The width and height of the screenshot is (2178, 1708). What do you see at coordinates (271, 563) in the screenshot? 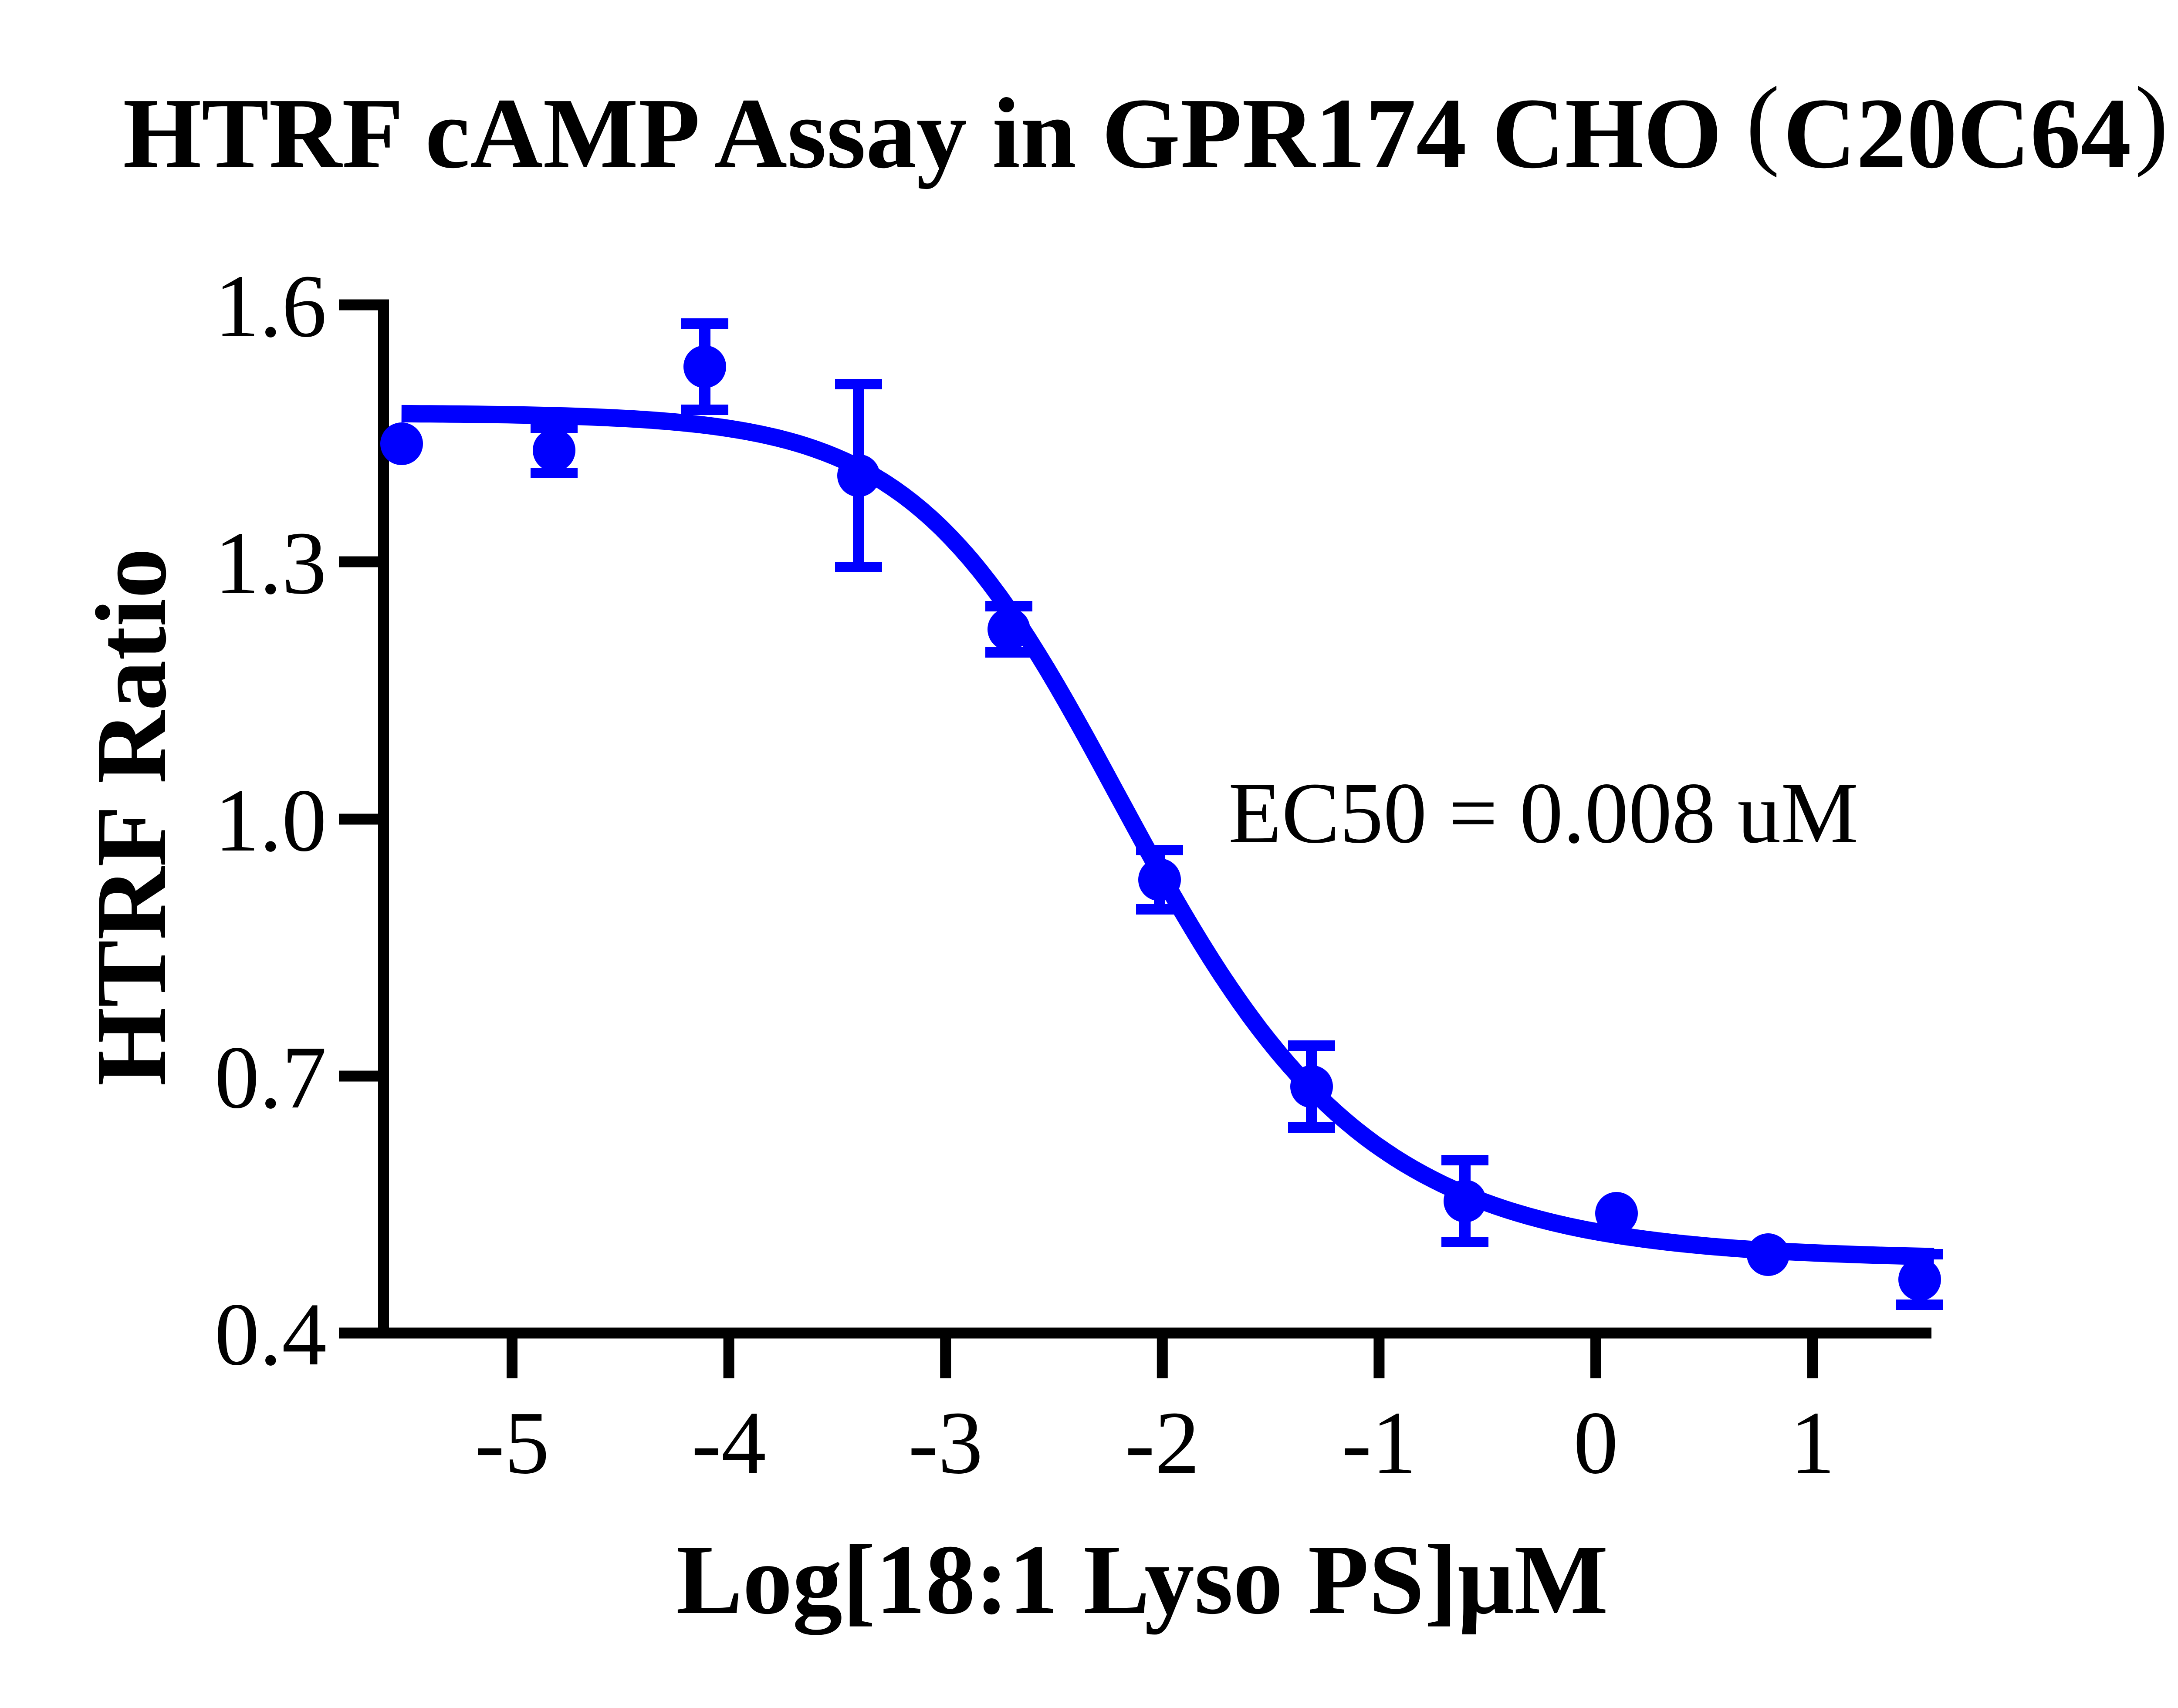
I see `svg-text: 1.3` at bounding box center [271, 563].